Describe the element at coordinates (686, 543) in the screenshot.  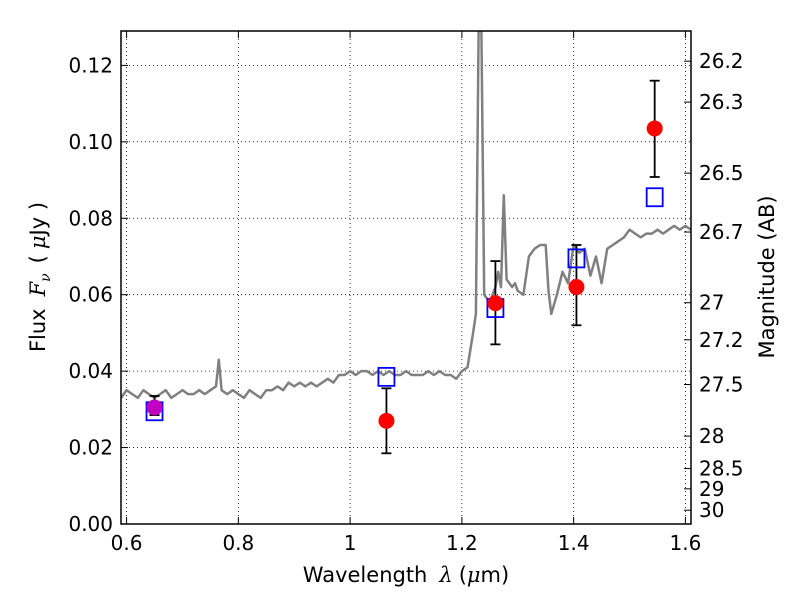
I see `x-tick-label: 1.6` at that location.